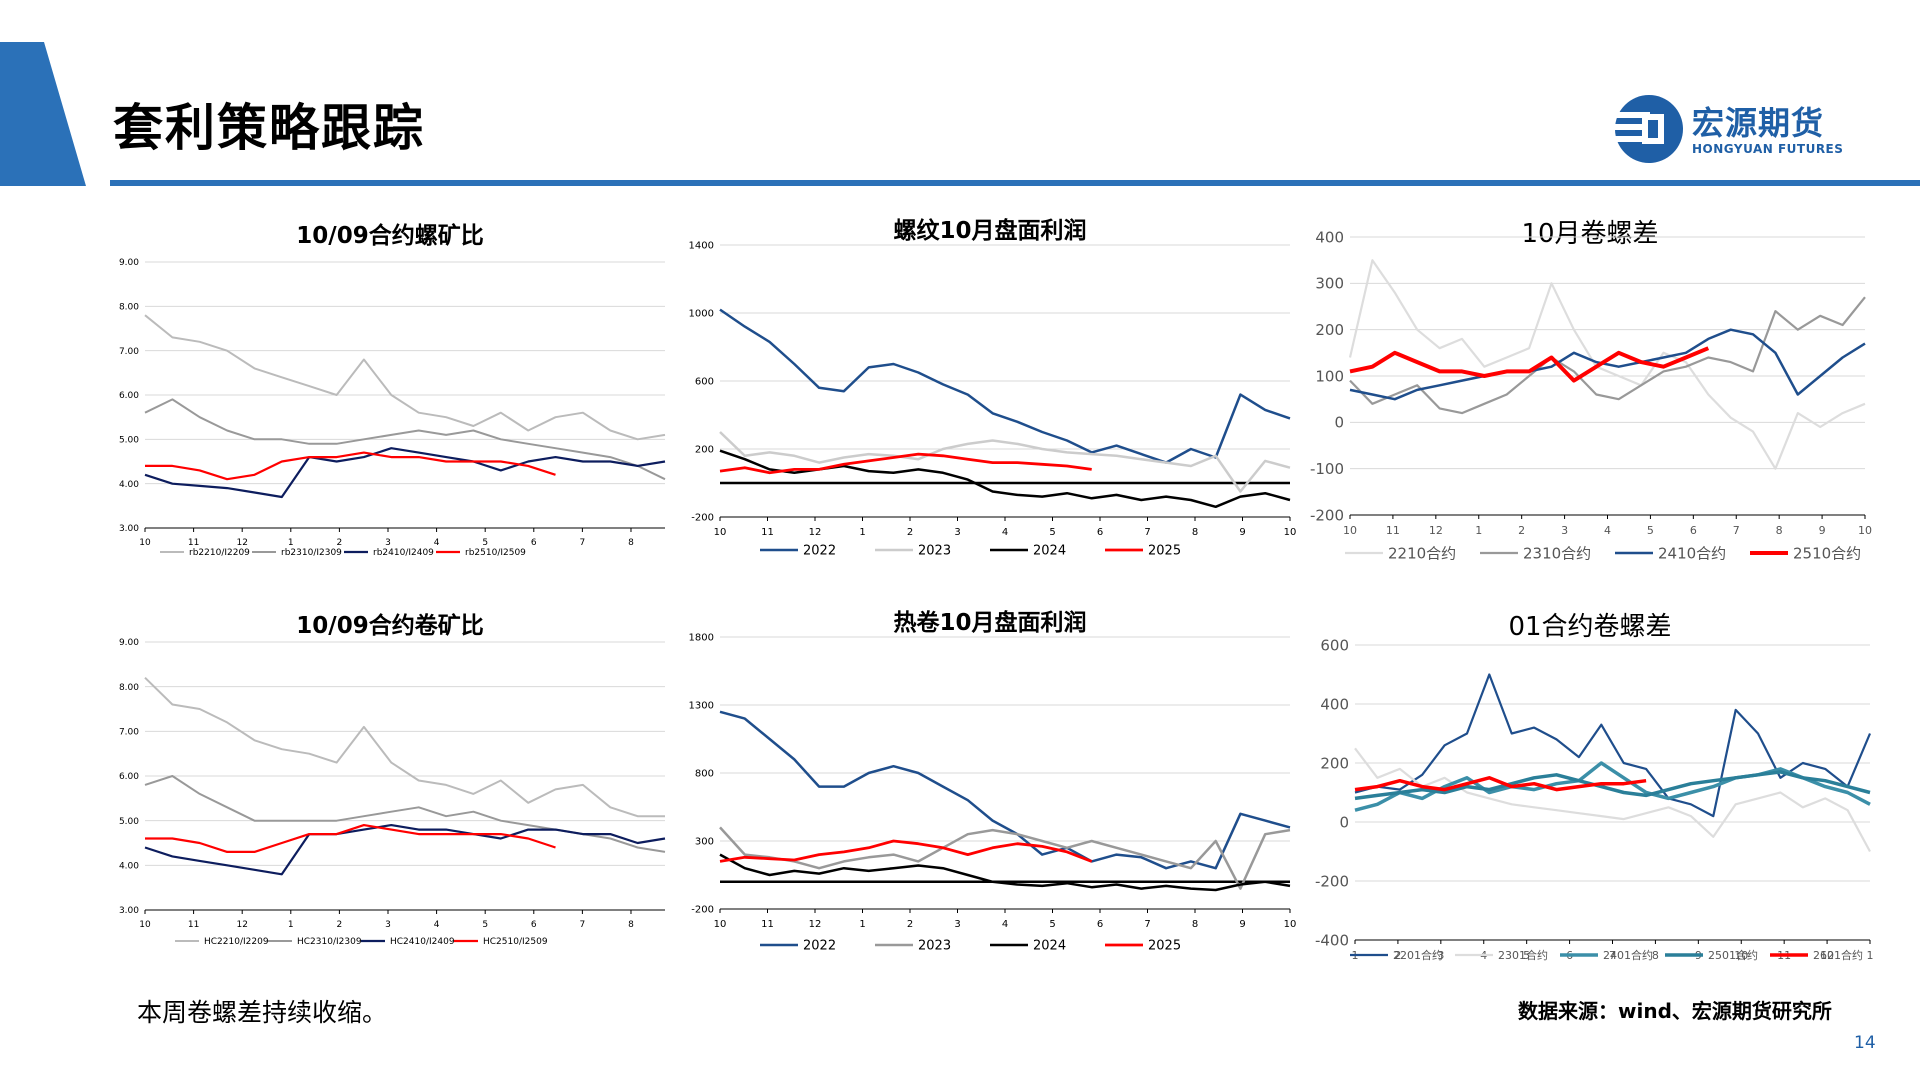  I want to click on logo-text-cn: 宏源期货, so click(1758, 123).